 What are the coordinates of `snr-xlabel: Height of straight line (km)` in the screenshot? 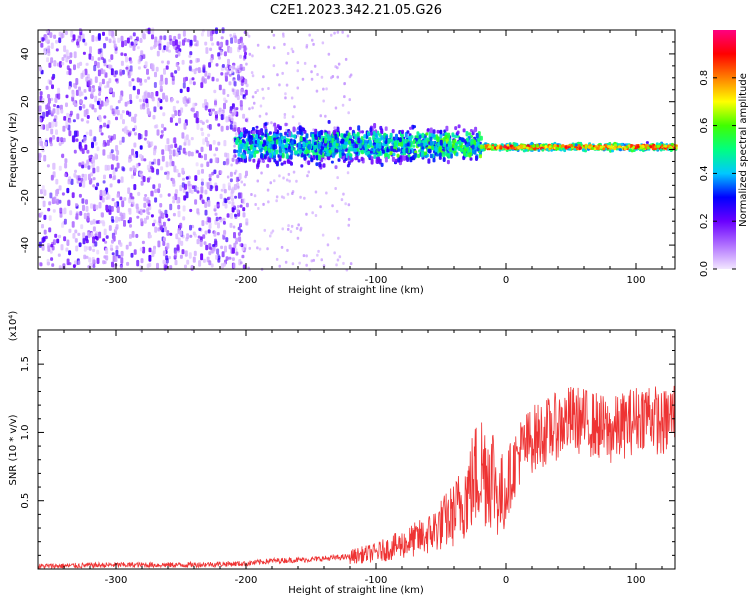 It's located at (356, 590).